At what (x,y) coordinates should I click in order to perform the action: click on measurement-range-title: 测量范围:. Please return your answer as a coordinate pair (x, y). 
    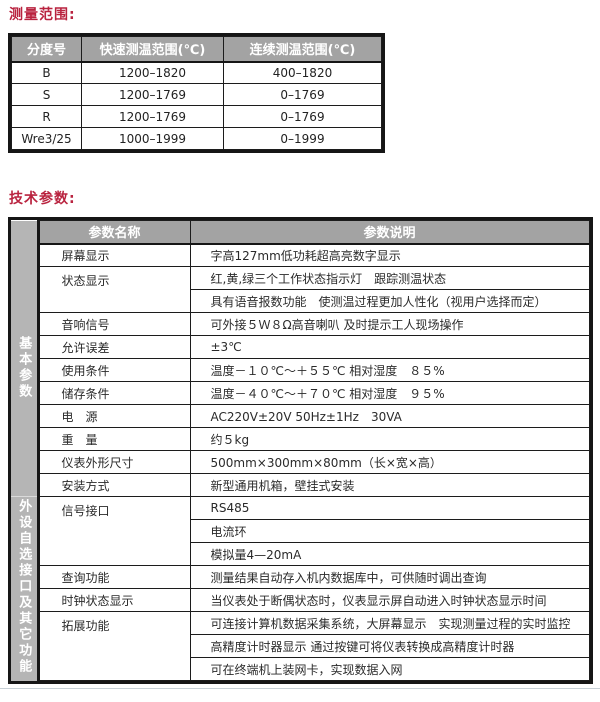
    Looking at the image, I should click on (42, 15).